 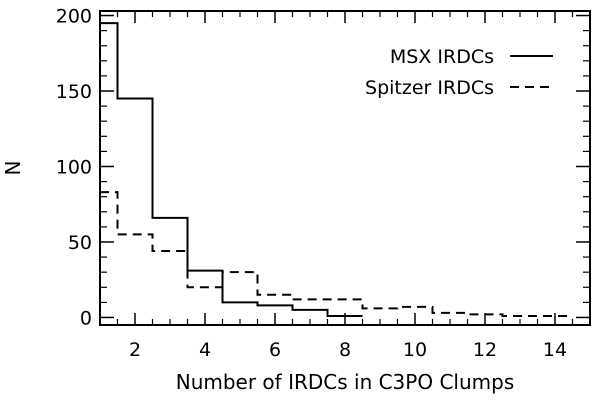 What do you see at coordinates (80, 243) in the screenshot?
I see `y-tick-label: 50` at bounding box center [80, 243].